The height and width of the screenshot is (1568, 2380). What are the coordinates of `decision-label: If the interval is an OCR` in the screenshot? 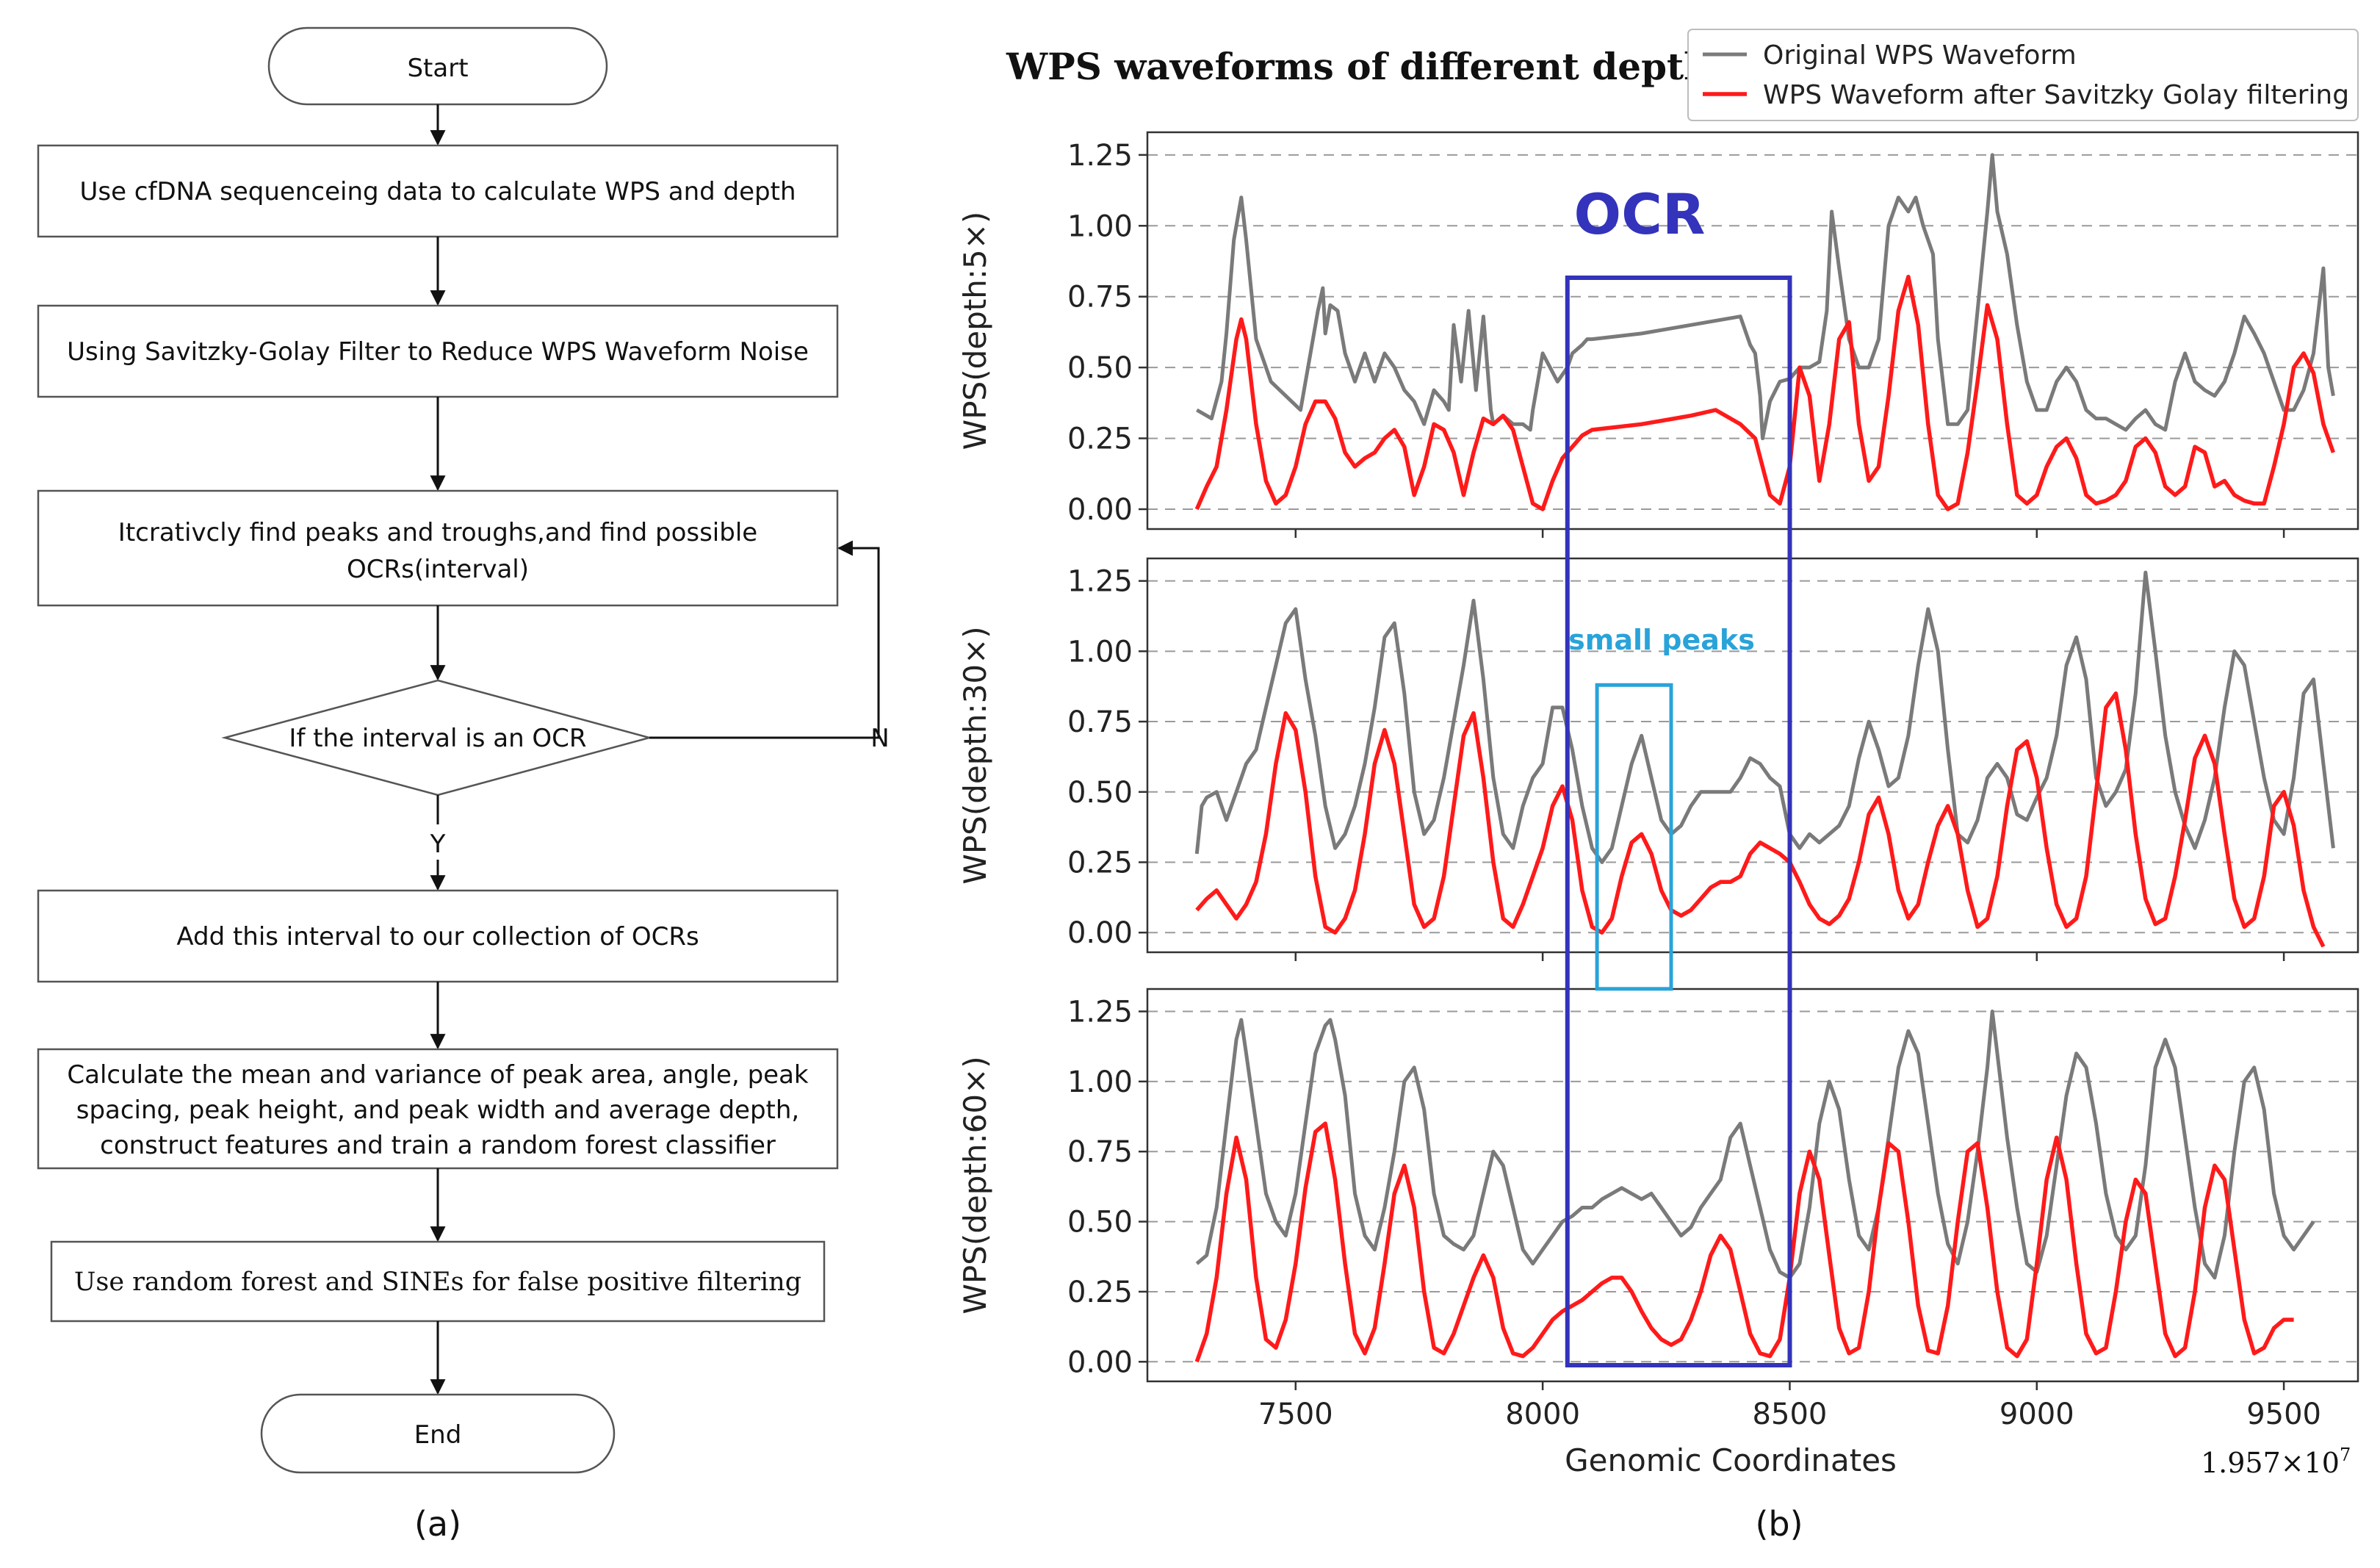 It's located at (438, 738).